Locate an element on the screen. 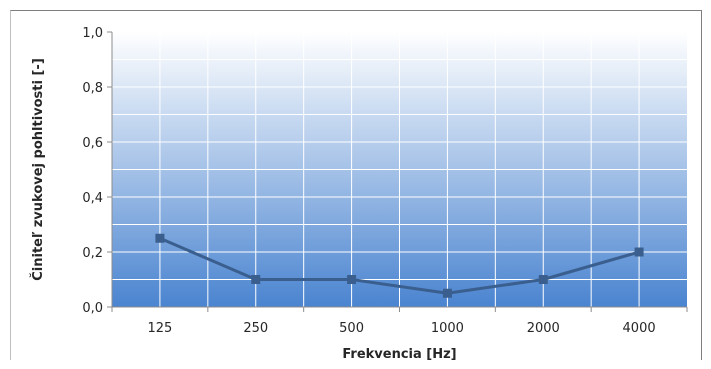 Image resolution: width=711 pixels, height=369 pixels. y-tick-label: 0,6 is located at coordinates (92, 143).